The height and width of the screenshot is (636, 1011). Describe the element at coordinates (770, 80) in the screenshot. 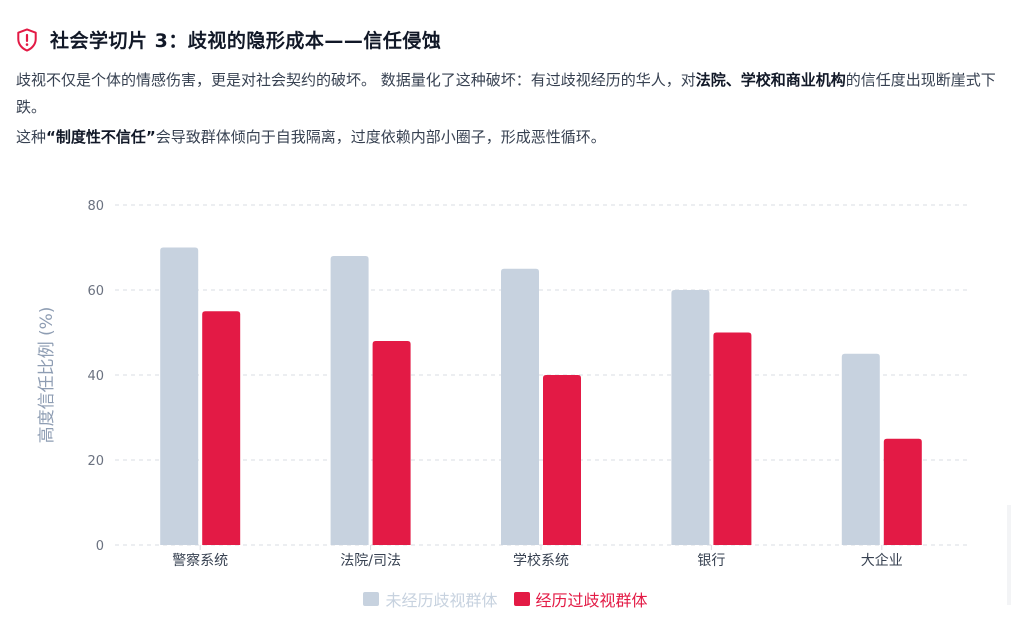

I see `intro-emphasis-1: 法院、学校和商业机构` at that location.